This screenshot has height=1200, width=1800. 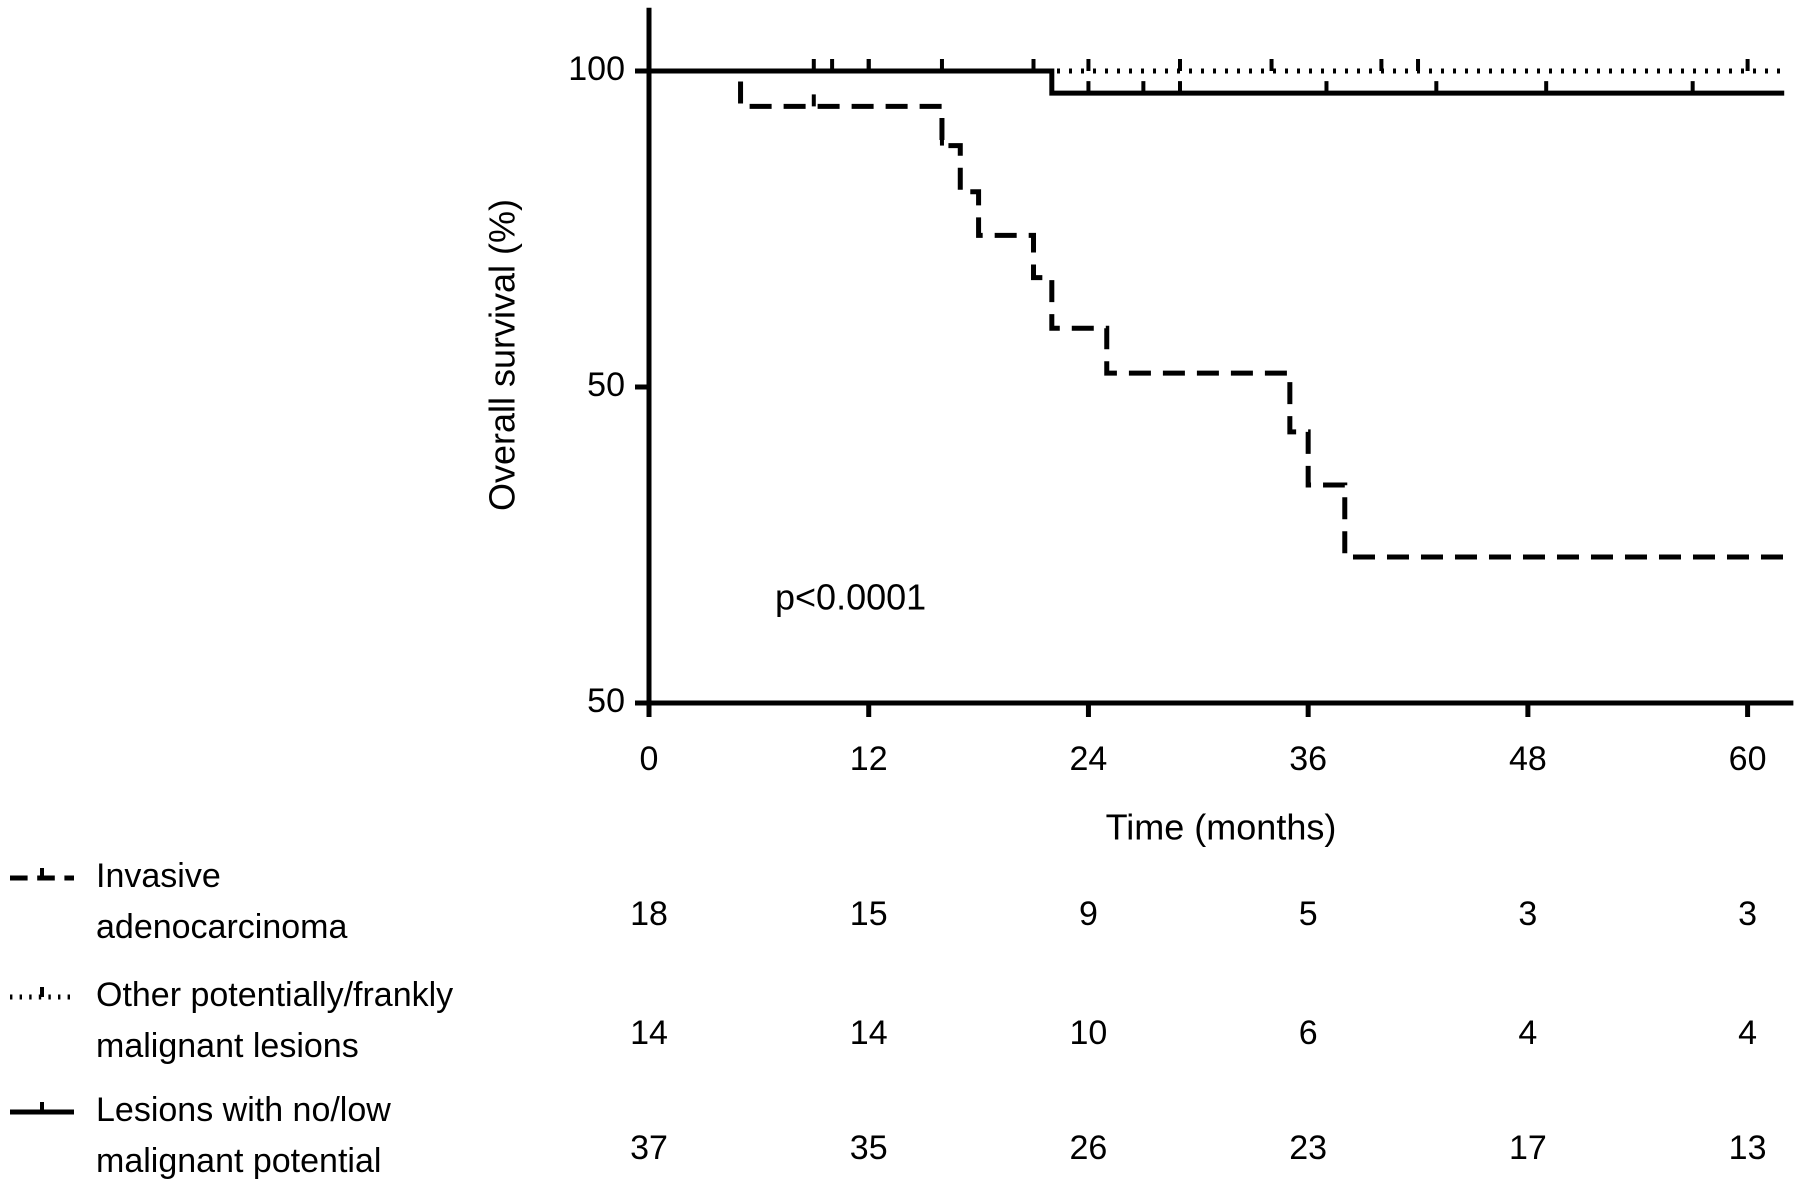 I want to click on y-axis-title: Overall survival (%), so click(x=502, y=355).